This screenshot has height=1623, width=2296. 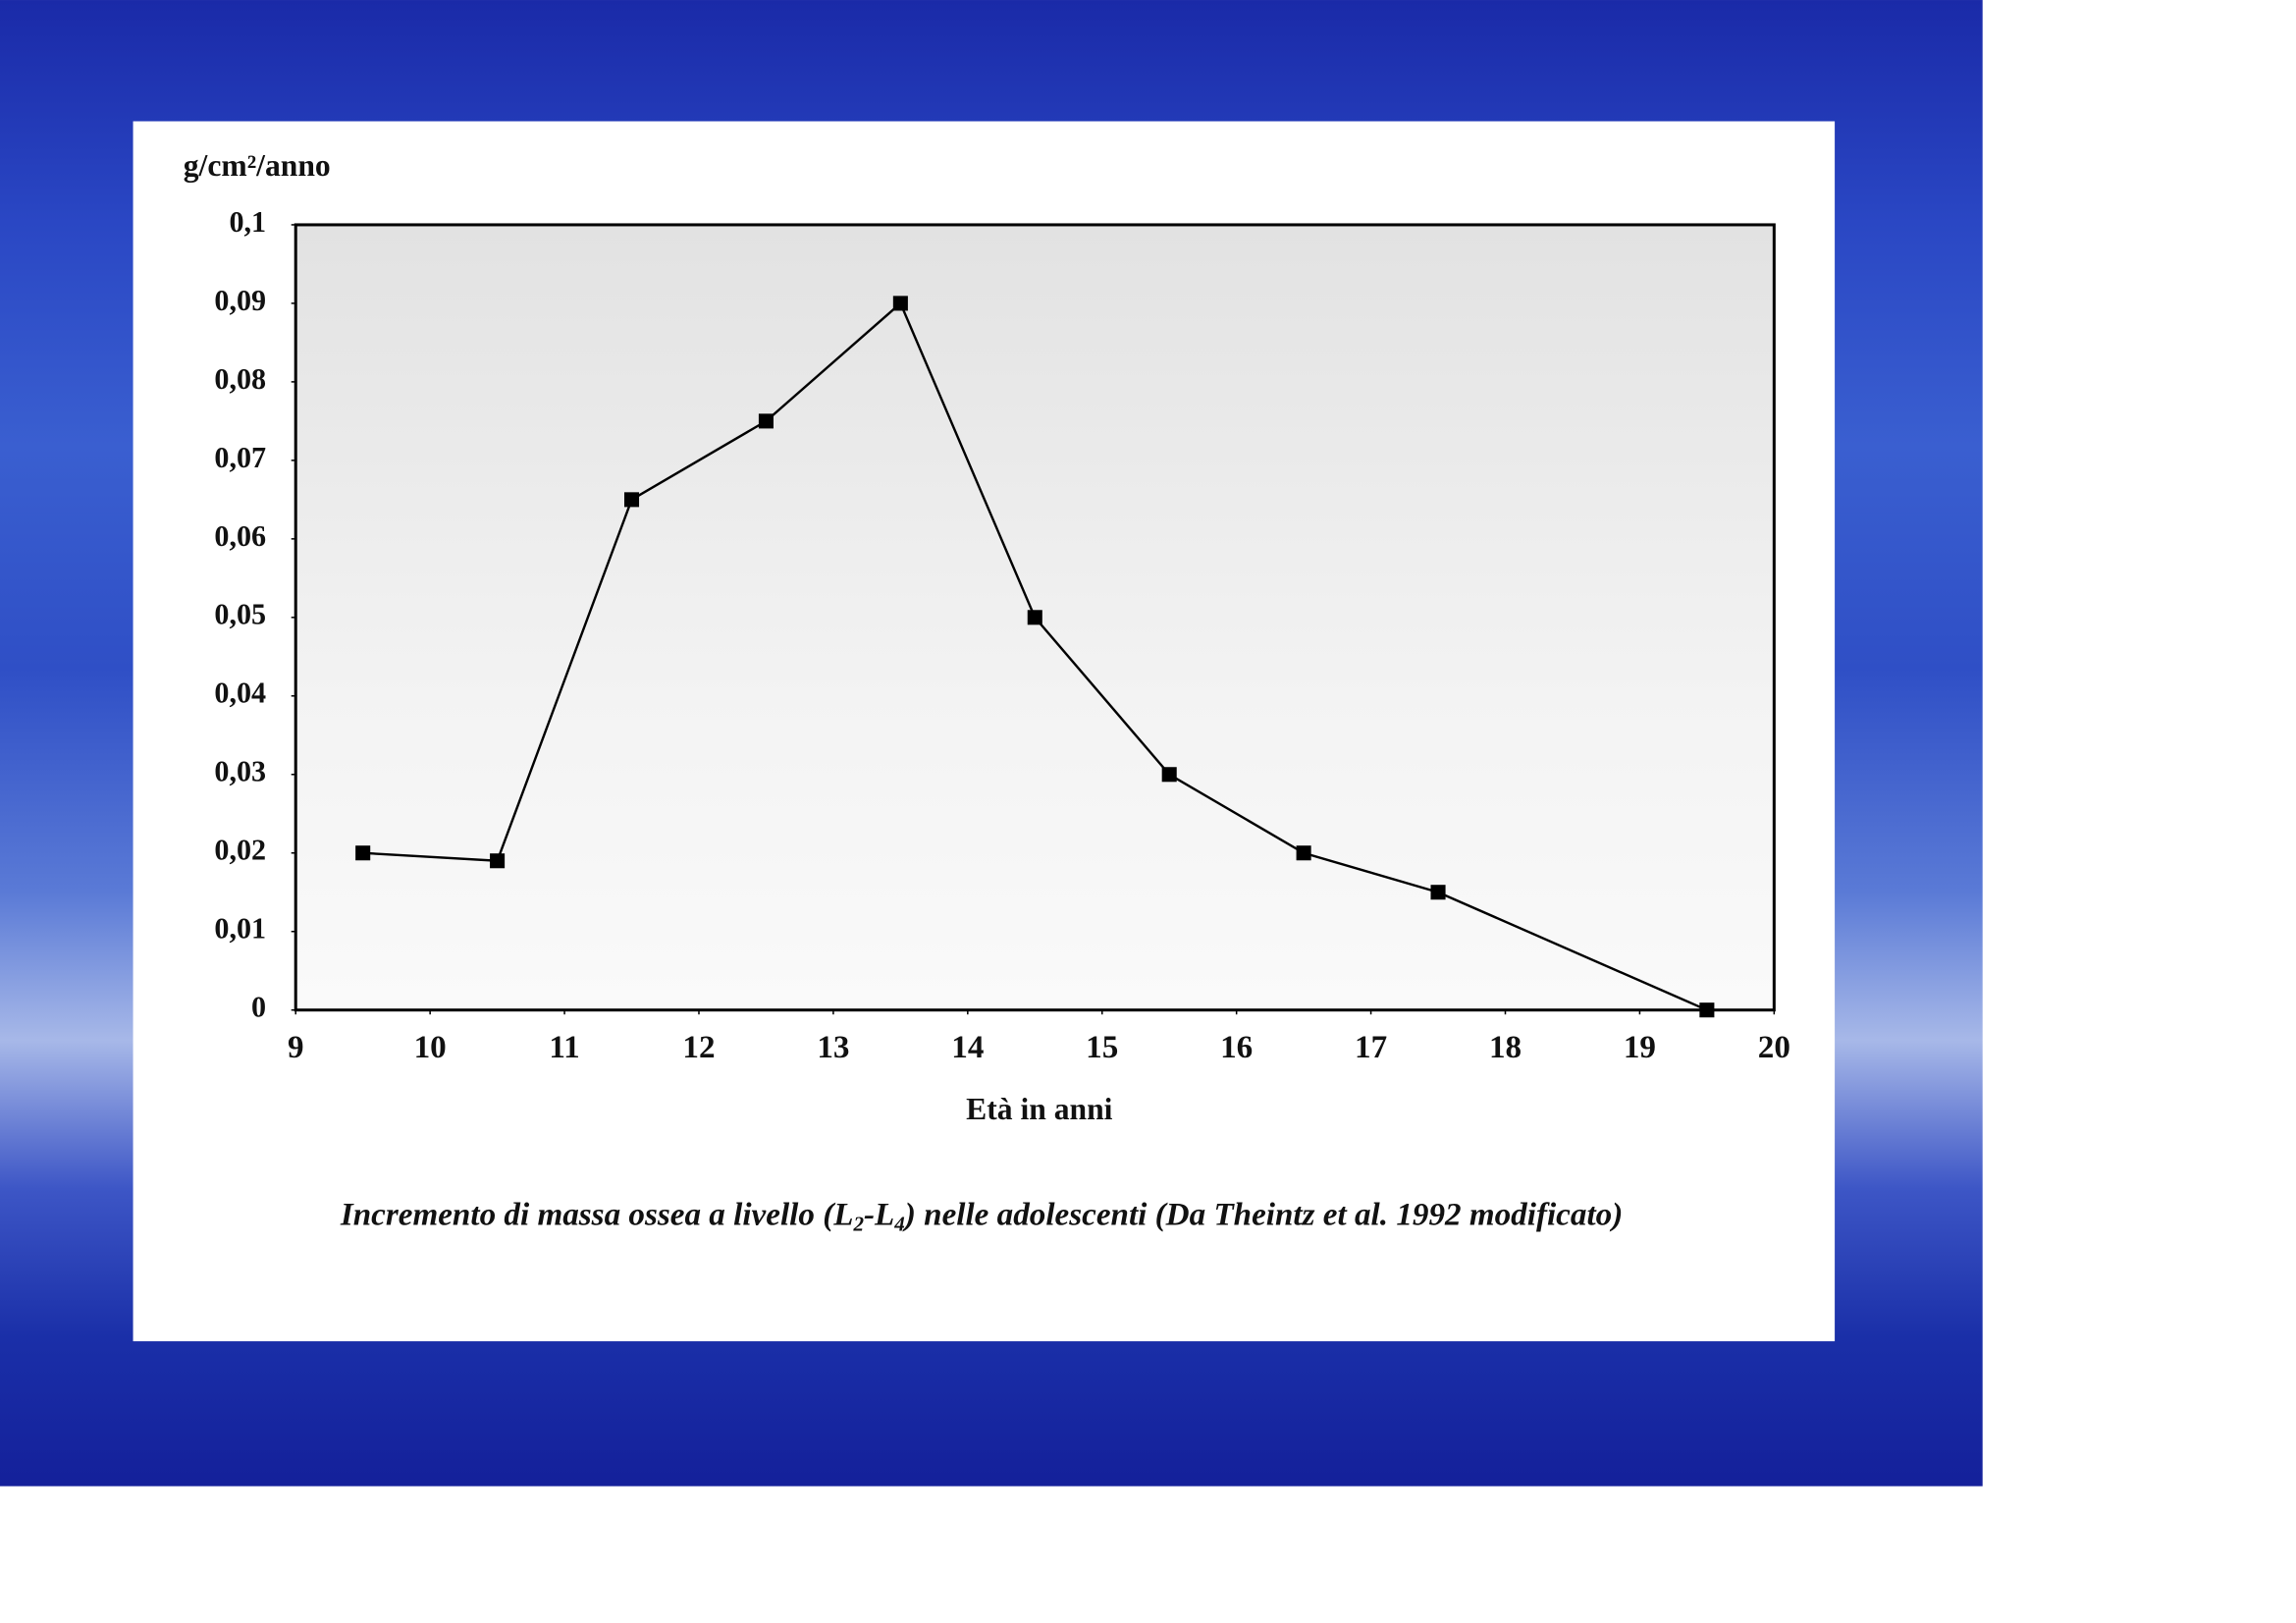 What do you see at coordinates (564, 1047) in the screenshot?
I see `x-tick-label: 11` at bounding box center [564, 1047].